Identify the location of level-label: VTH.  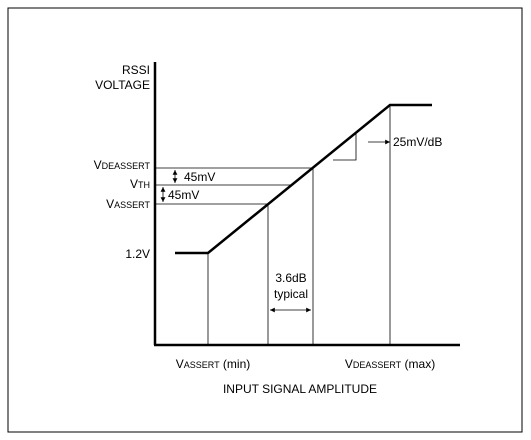
(140, 184).